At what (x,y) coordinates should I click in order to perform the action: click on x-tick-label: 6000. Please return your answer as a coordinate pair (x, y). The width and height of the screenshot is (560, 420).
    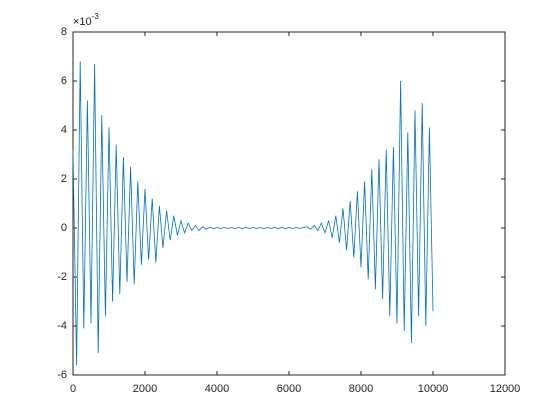
    Looking at the image, I should click on (289, 389).